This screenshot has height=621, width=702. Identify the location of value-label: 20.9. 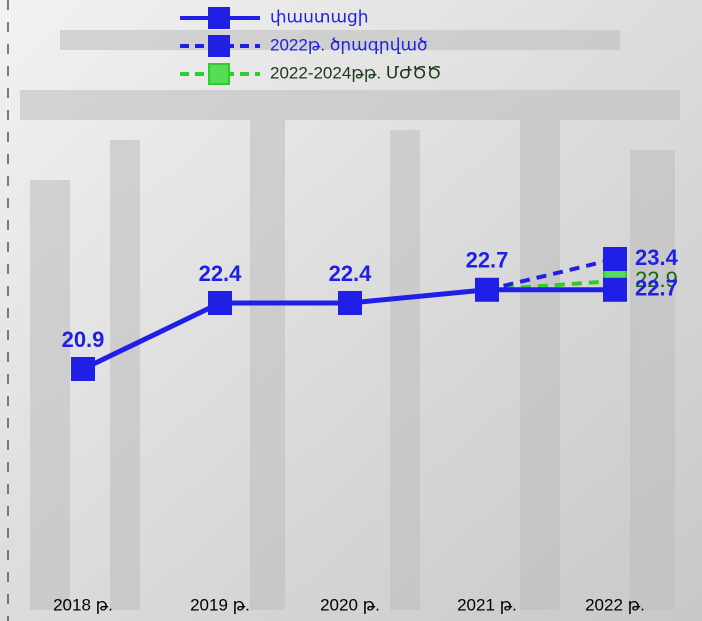
(83, 339).